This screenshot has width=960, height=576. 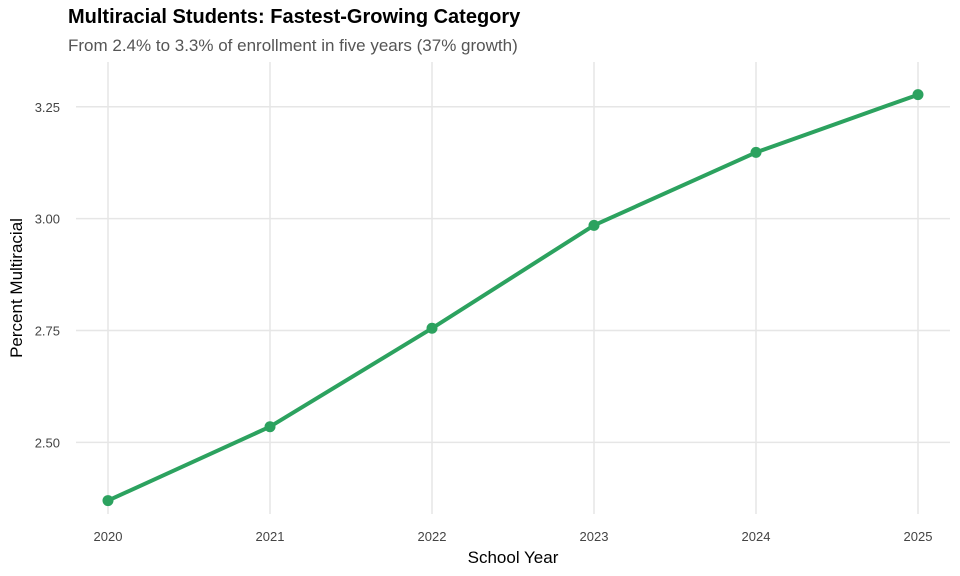 I want to click on x-tick-label: 2023, so click(x=594, y=536).